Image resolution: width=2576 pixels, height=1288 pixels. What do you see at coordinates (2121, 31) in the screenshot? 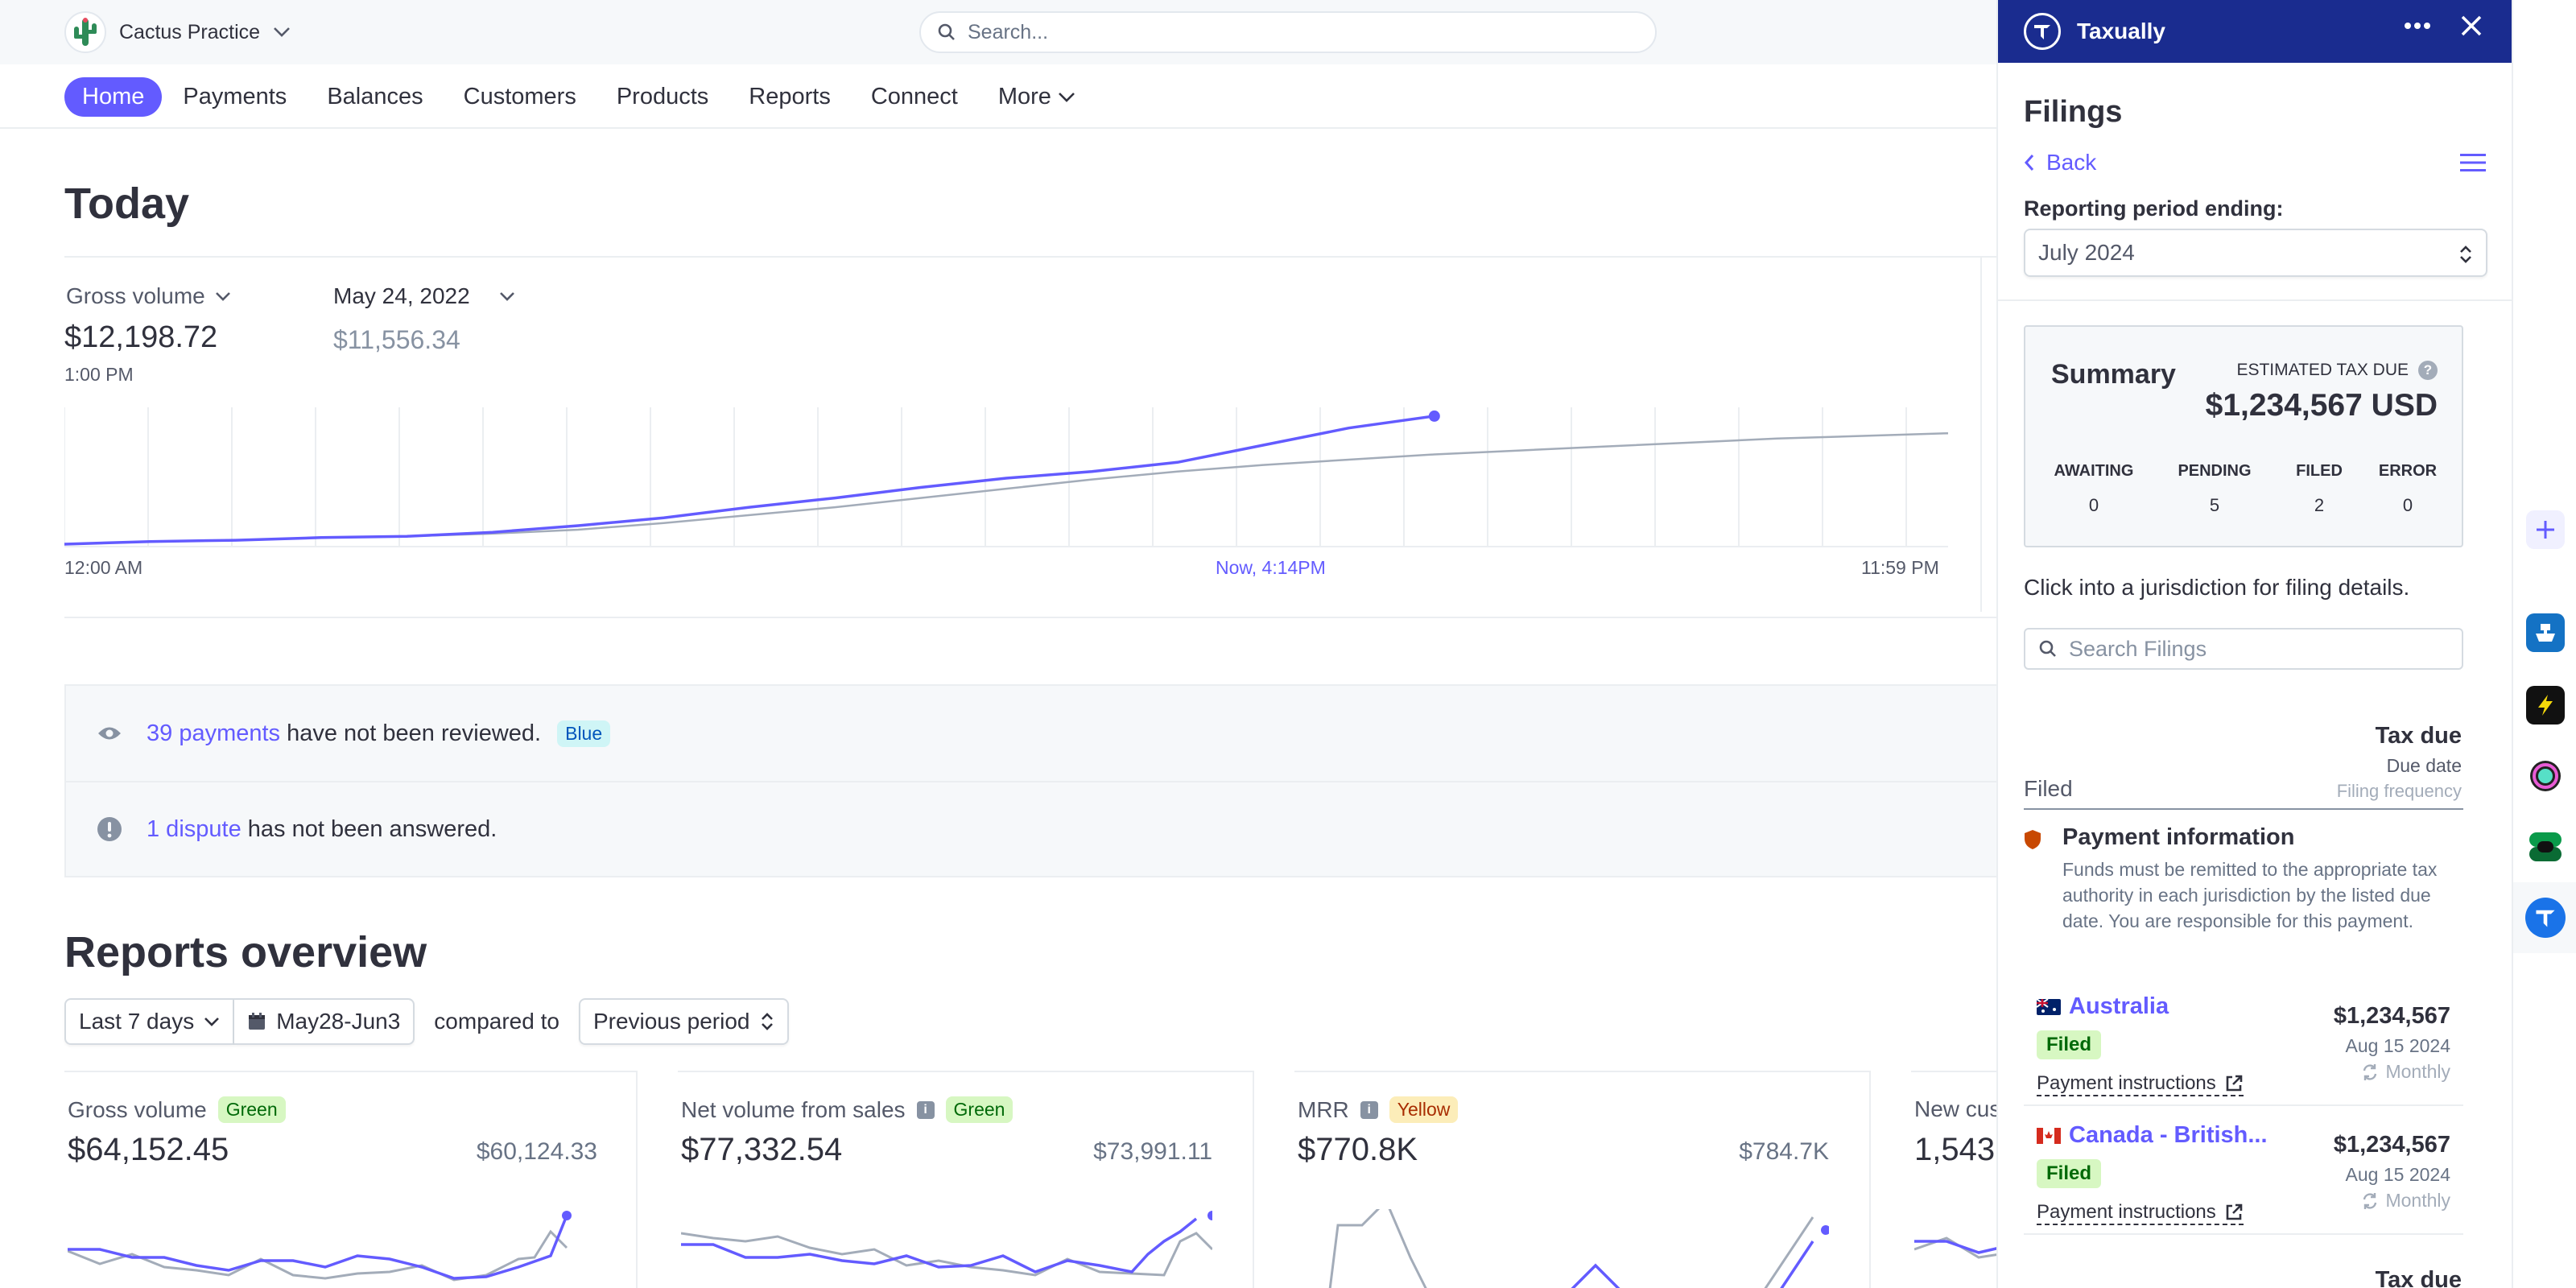
I see `panel-app-name: Taxually` at bounding box center [2121, 31].